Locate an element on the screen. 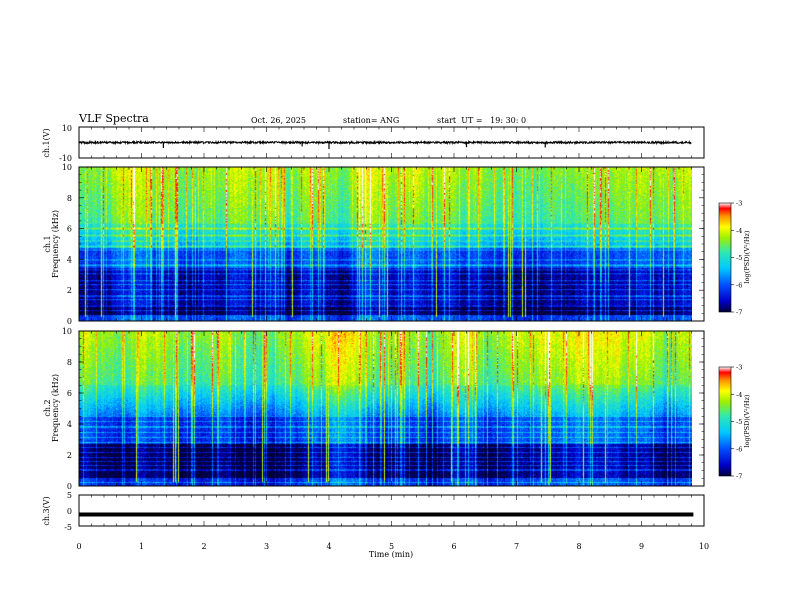 The image size is (792, 612). time-axis-tick-labels: 0 1 2 3 4 5 6 7 8 9 10 is located at coordinates (392, 546).